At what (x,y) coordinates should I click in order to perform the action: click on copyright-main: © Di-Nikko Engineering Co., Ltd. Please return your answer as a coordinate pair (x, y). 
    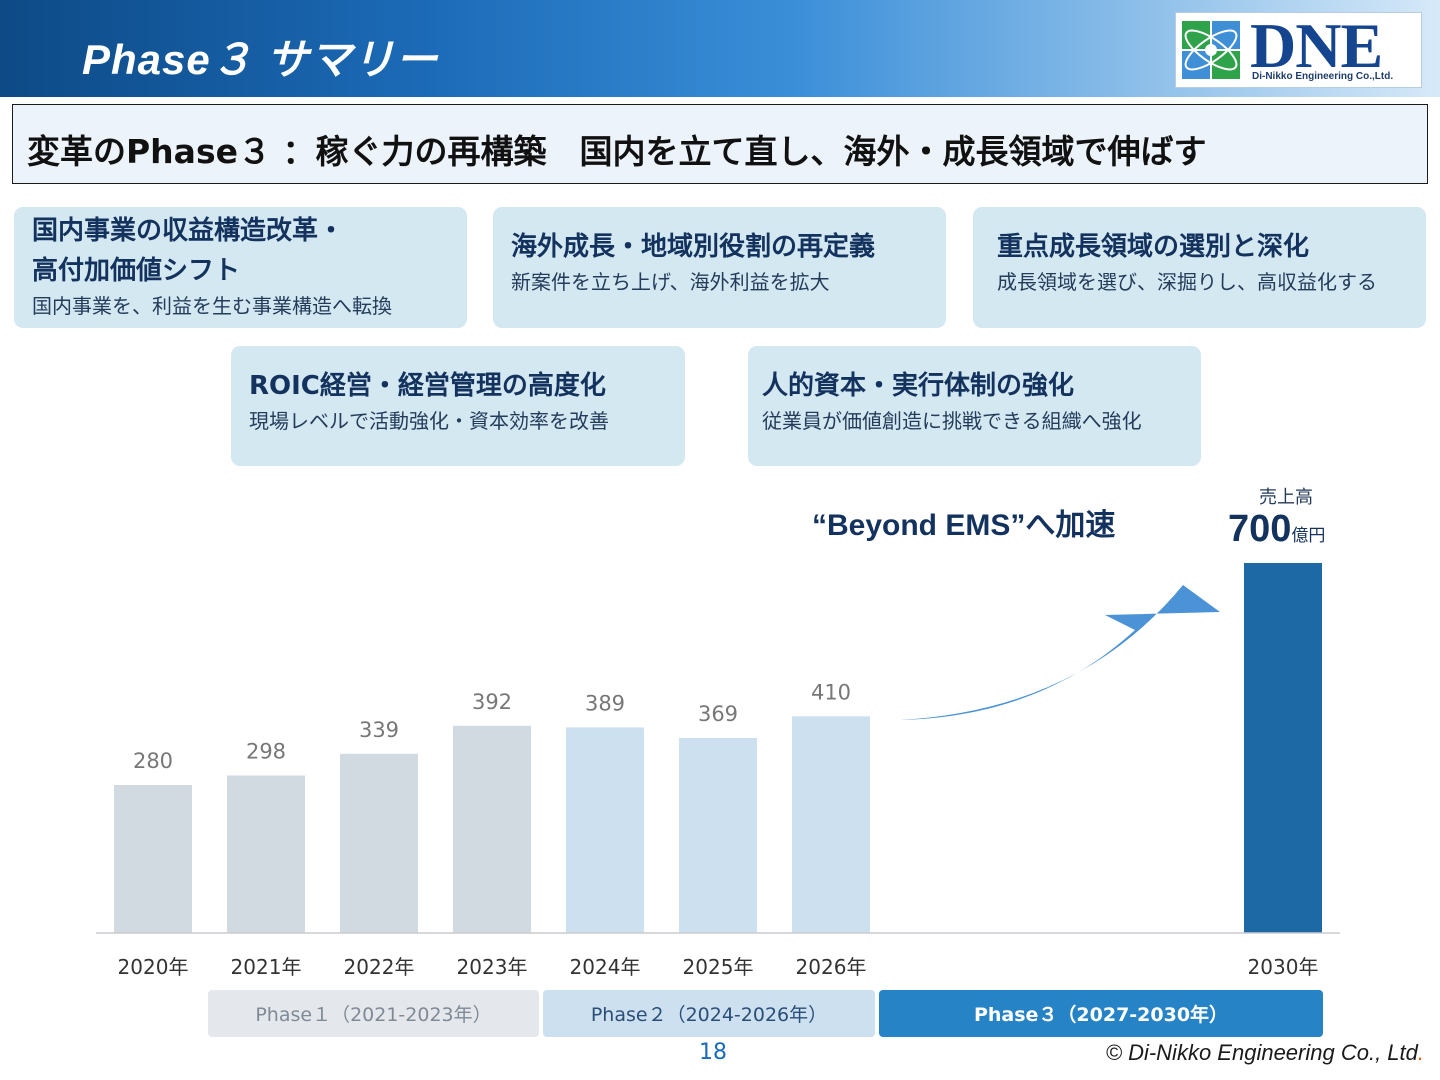
    Looking at the image, I should click on (1261, 1052).